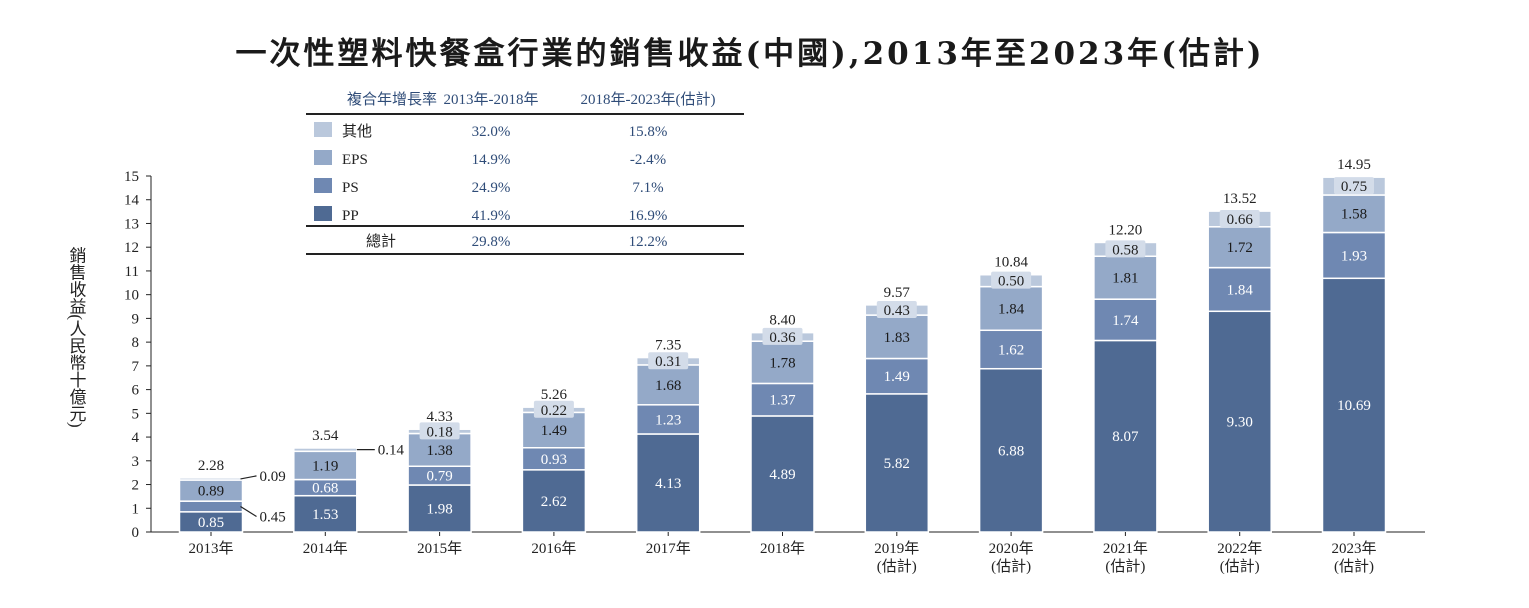 This screenshot has height=608, width=1529. Describe the element at coordinates (1011, 263) in the screenshot. I see `total-label: 10.84` at that location.